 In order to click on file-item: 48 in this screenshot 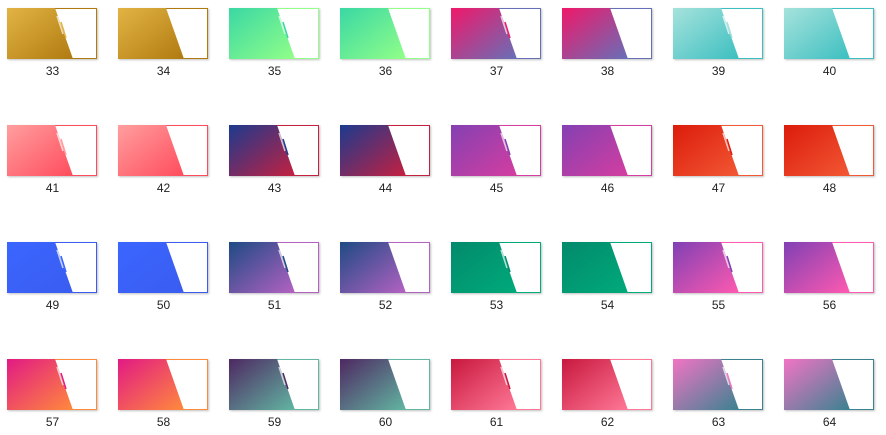, I will do `click(835, 165)`.